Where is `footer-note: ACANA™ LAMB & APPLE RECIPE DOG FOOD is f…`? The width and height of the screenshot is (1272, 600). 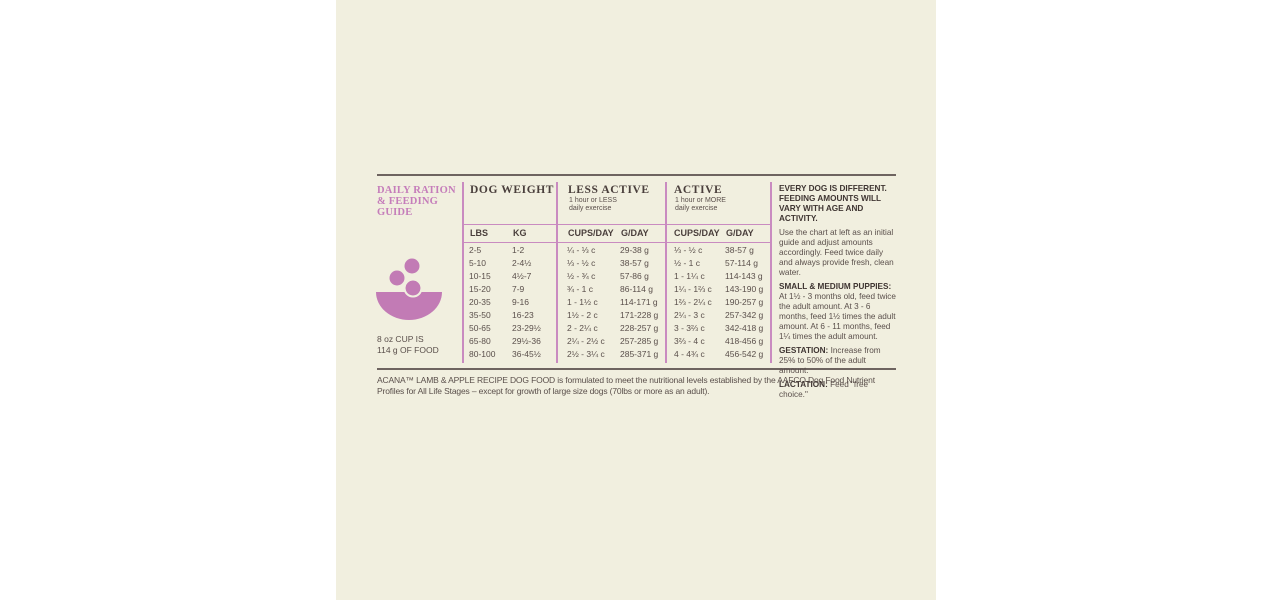 footer-note: ACANA™ LAMB & APPLE RECIPE DOG FOOD is f… is located at coordinates (626, 385).